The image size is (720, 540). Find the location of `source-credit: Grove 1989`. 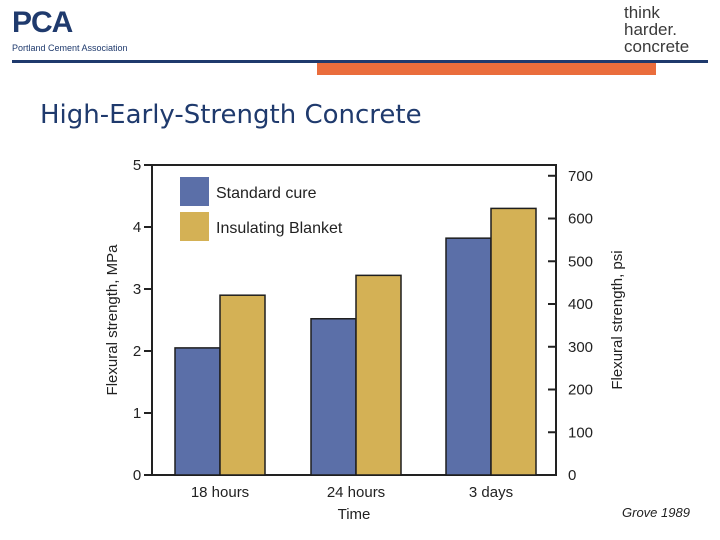

source-credit: Grove 1989 is located at coordinates (656, 512).